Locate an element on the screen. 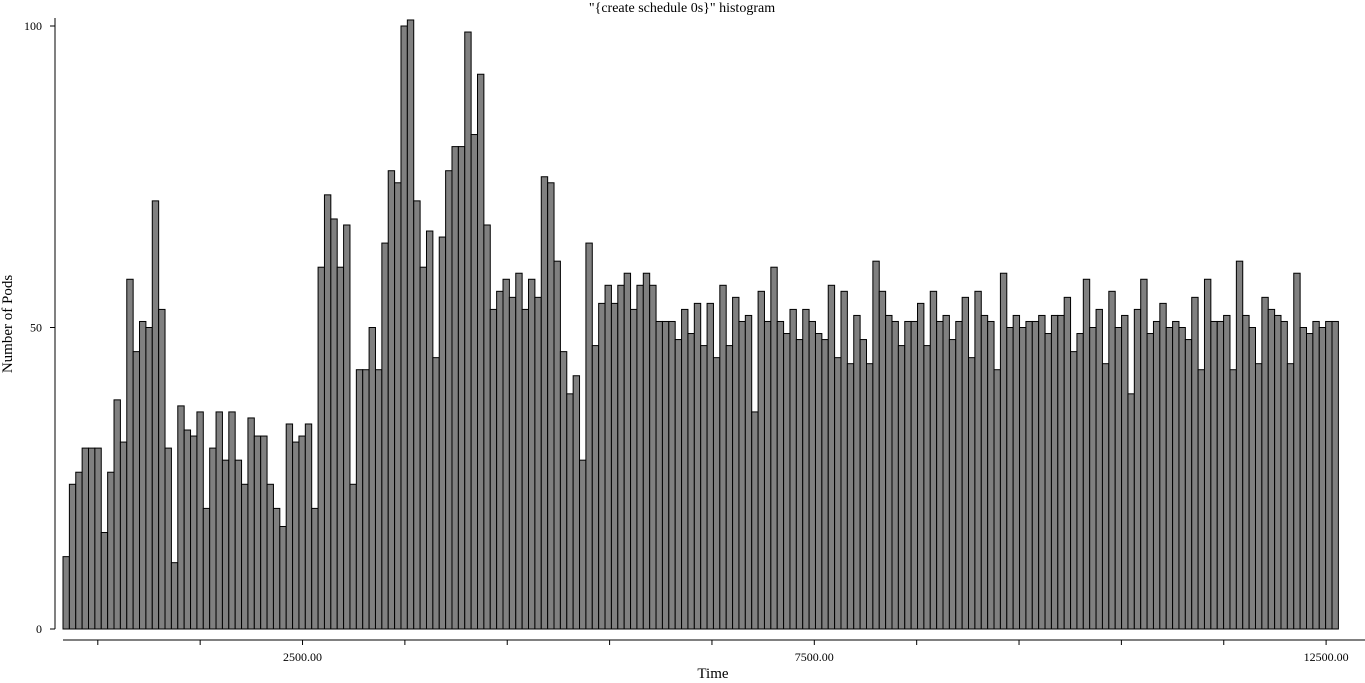  y-axis-label: Number of Pods is located at coordinates (8, 324).